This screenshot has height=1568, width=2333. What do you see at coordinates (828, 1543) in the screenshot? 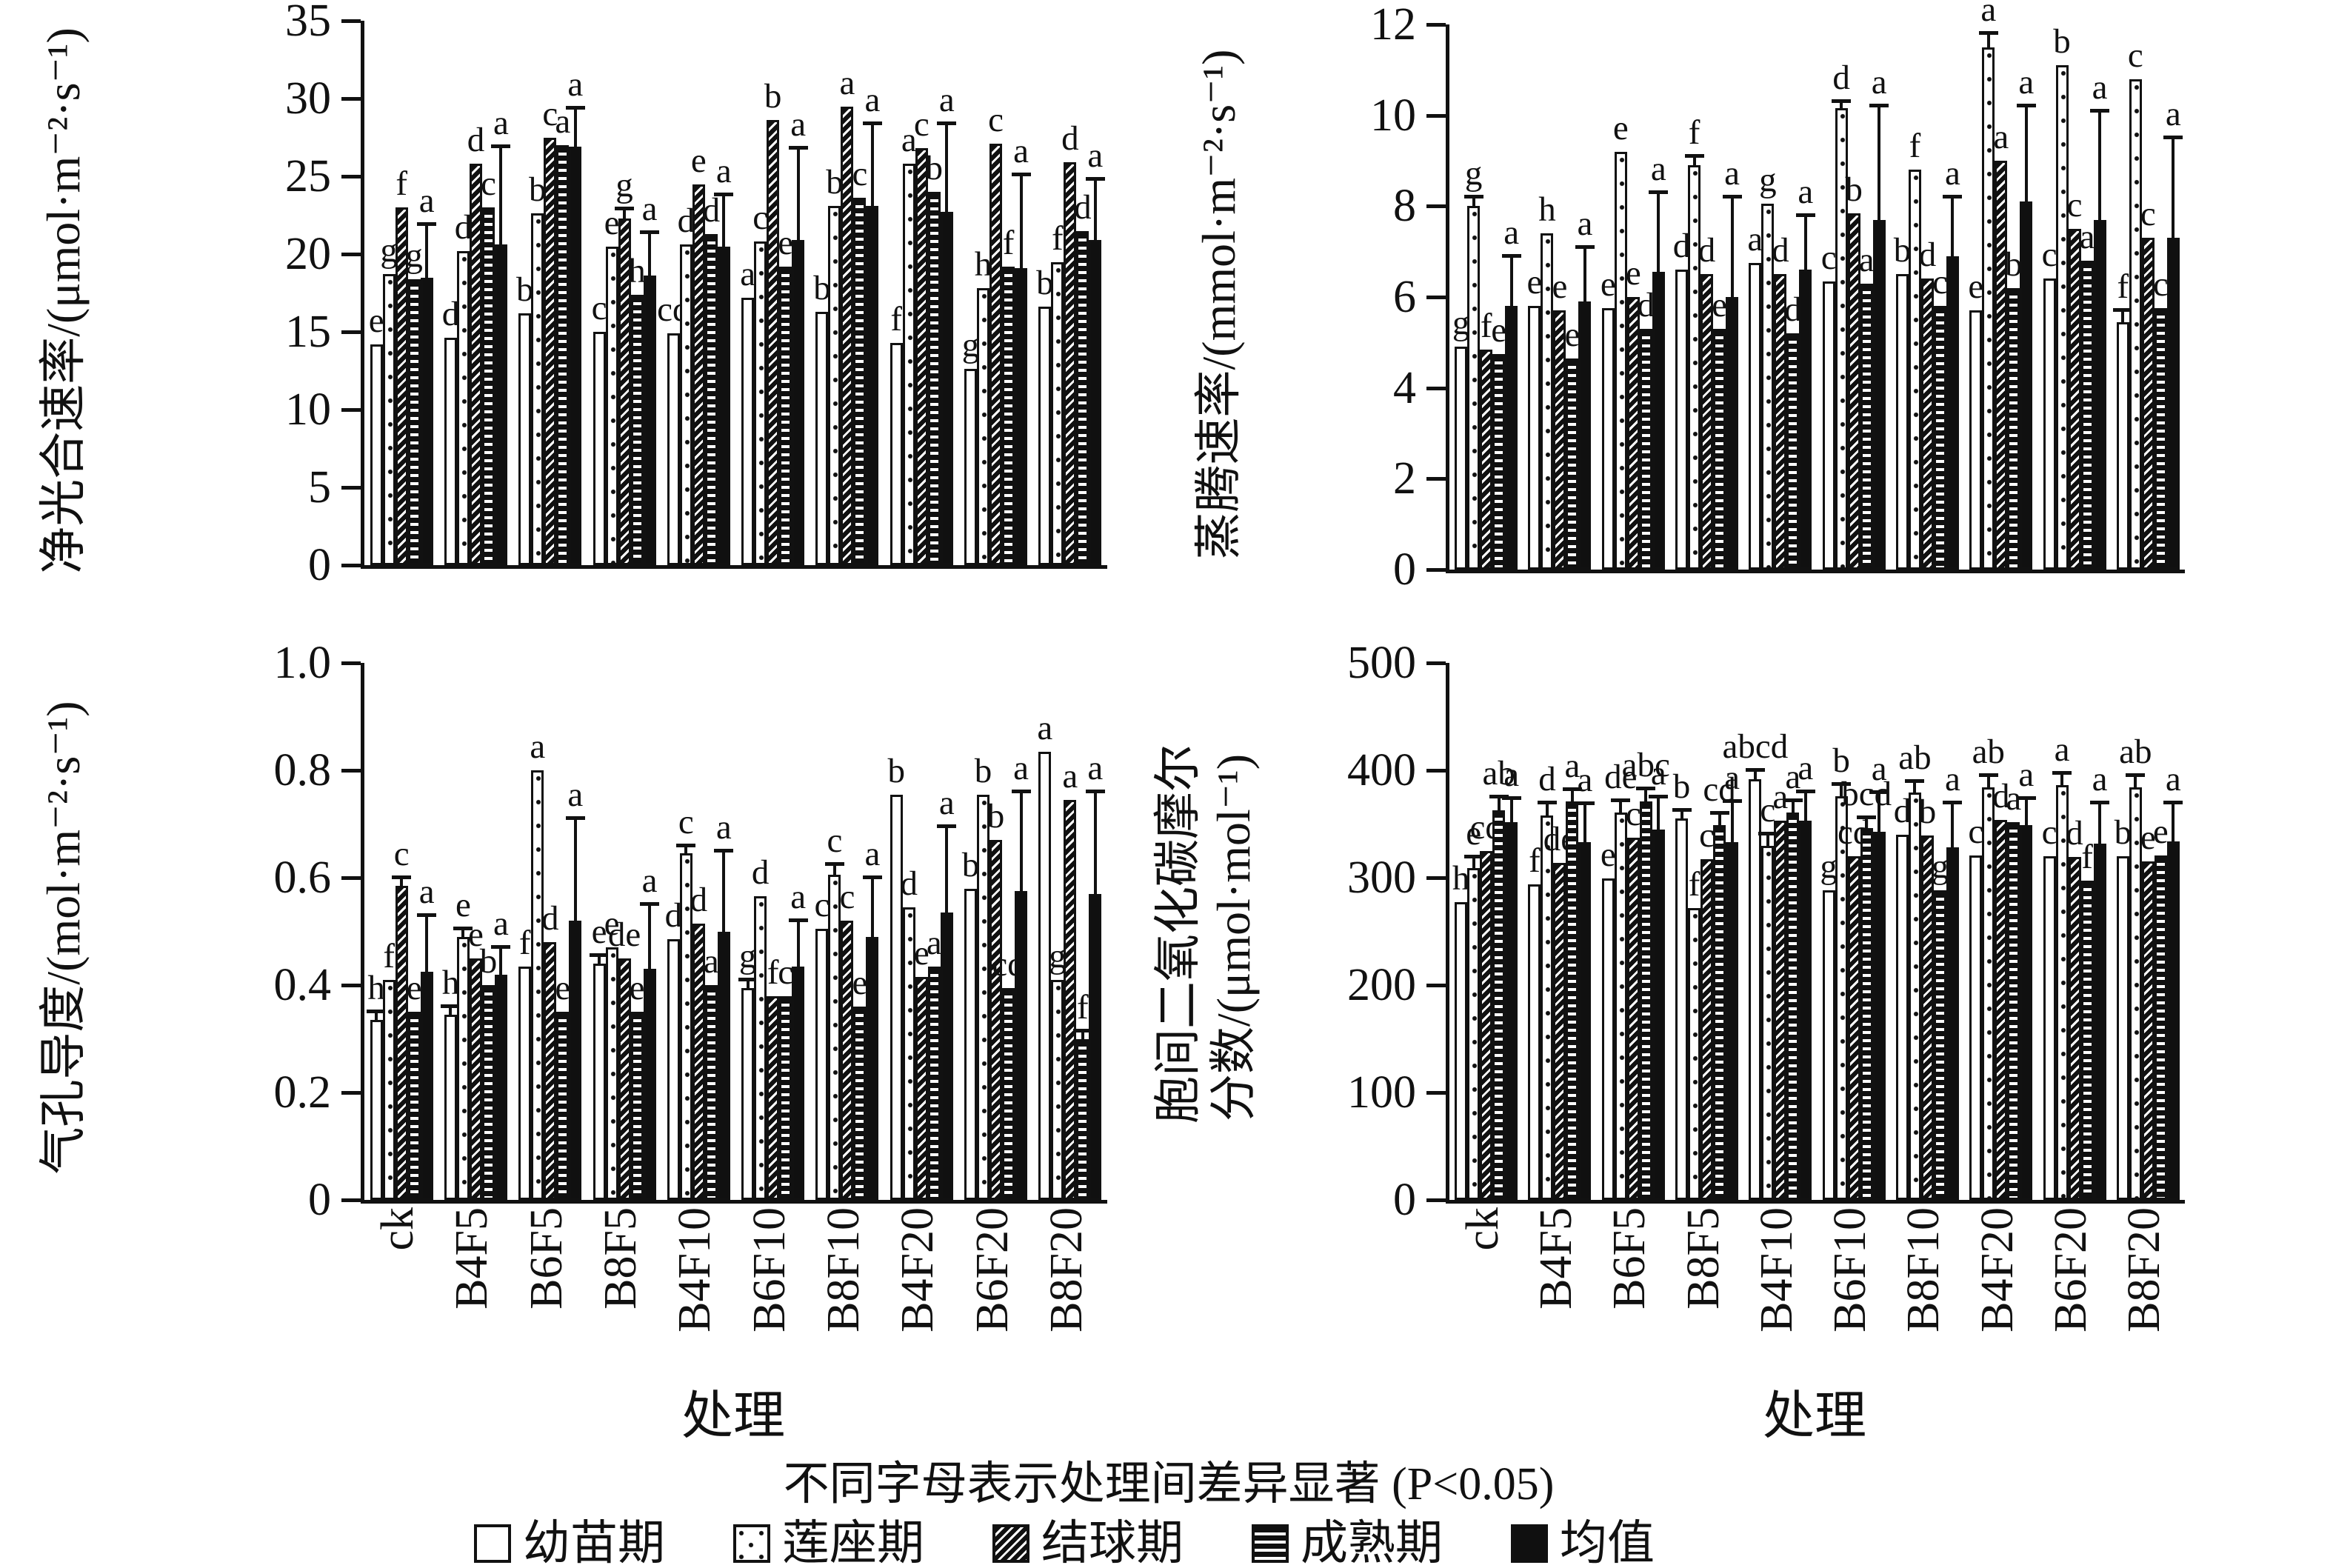
I see `legend-item-rosette: 莲座期` at bounding box center [828, 1543].